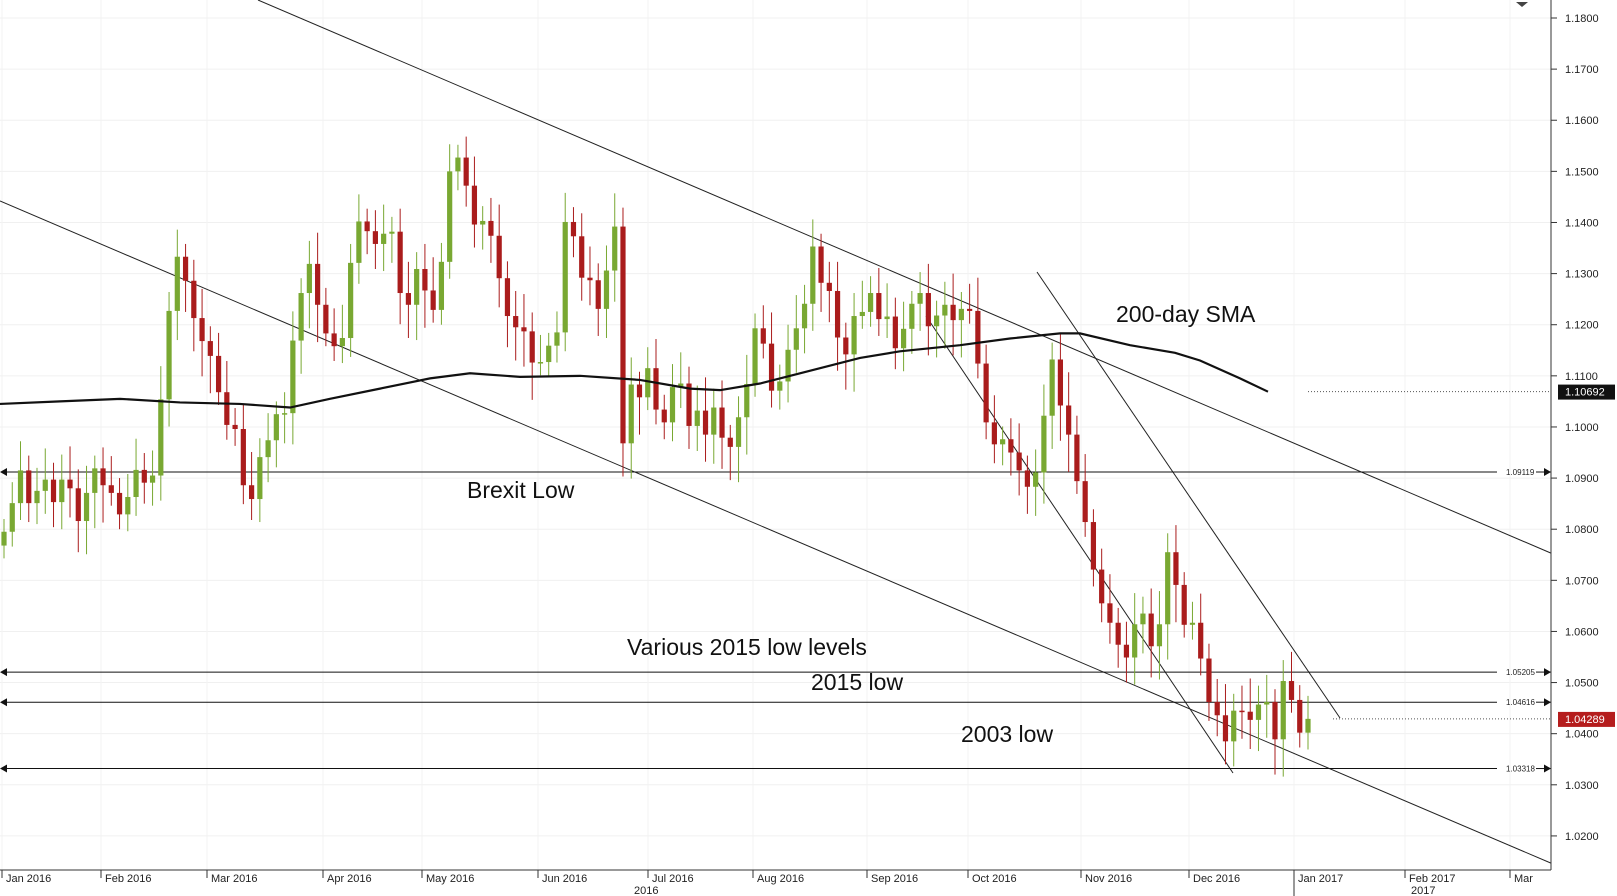 Image resolution: width=1617 pixels, height=896 pixels. I want to click on x-tick-label: Aug 2016, so click(780, 879).